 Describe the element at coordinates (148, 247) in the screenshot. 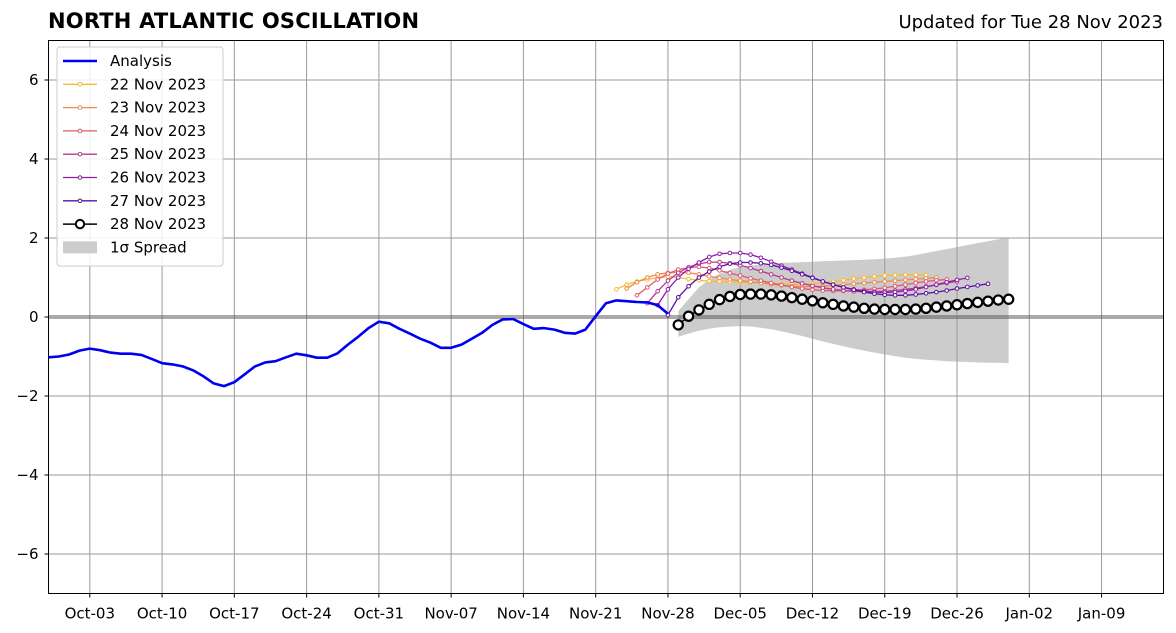

I see `legend-label: 1σ Spread` at that location.